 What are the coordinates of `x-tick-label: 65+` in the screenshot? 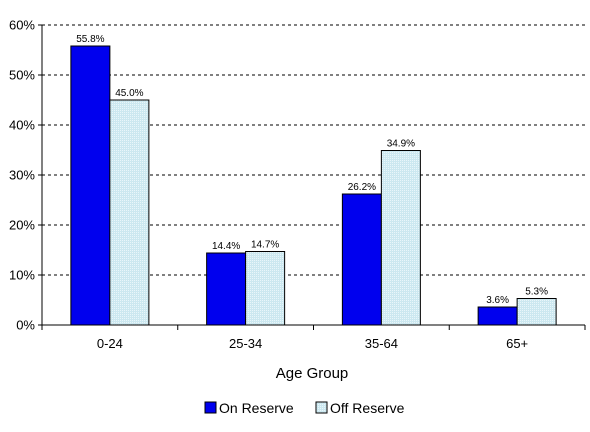 It's located at (517, 343).